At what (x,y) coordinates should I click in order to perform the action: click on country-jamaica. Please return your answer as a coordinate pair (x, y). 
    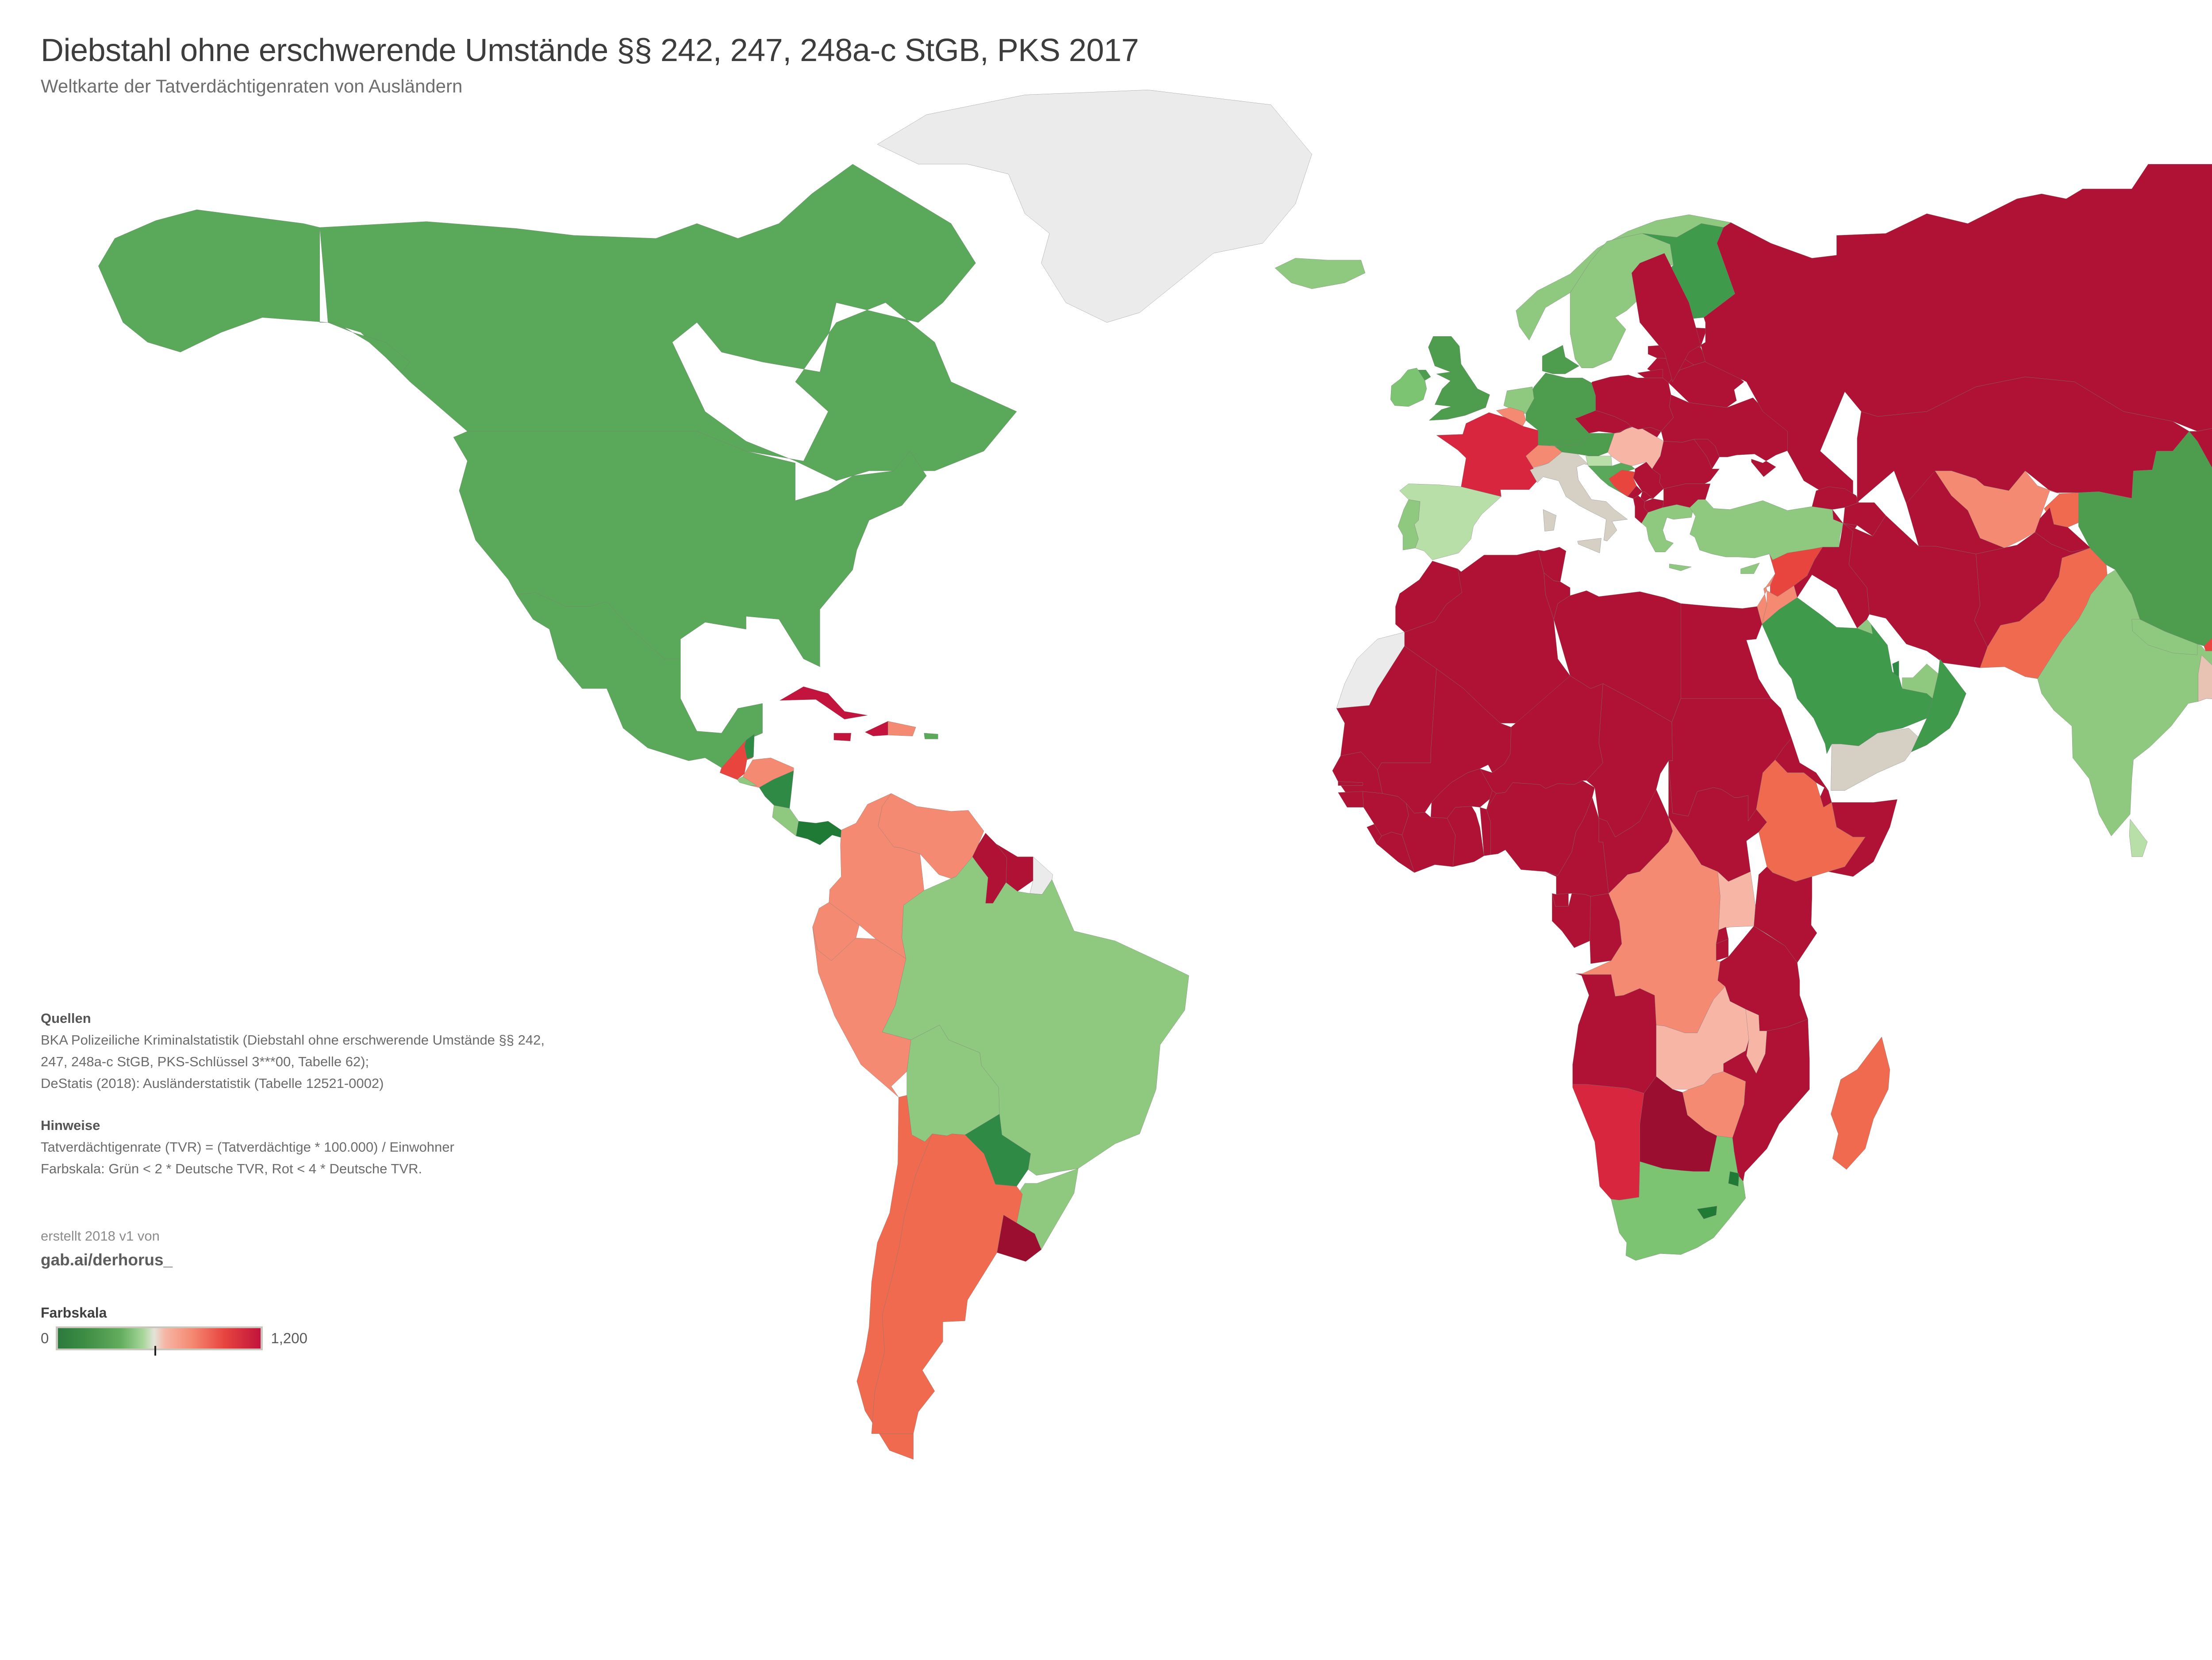
    Looking at the image, I should click on (843, 737).